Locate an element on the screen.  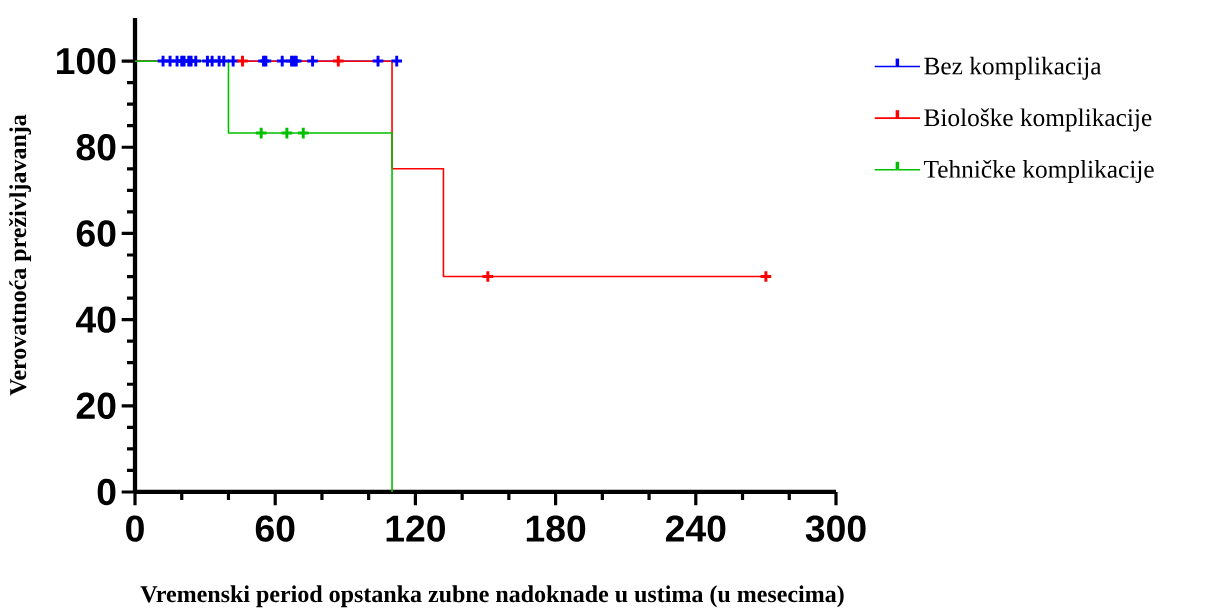
x-tick-label: 60 is located at coordinates (275, 528).